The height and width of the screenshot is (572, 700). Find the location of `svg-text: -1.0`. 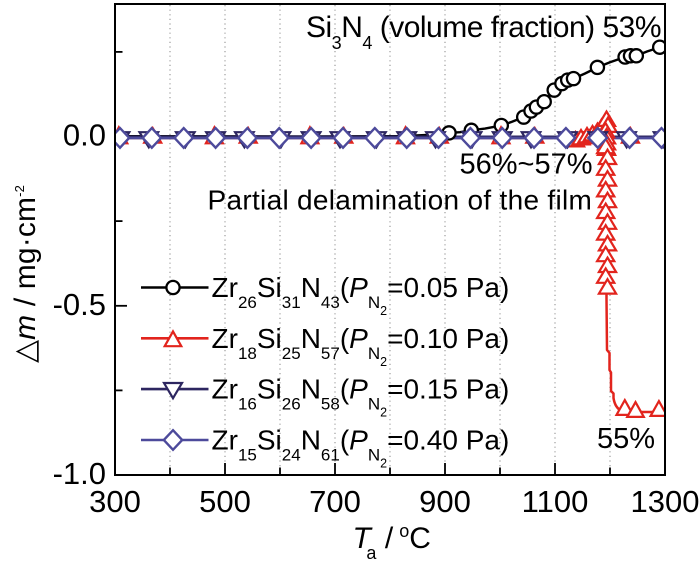

svg-text: -1.0 is located at coordinates (79, 473).